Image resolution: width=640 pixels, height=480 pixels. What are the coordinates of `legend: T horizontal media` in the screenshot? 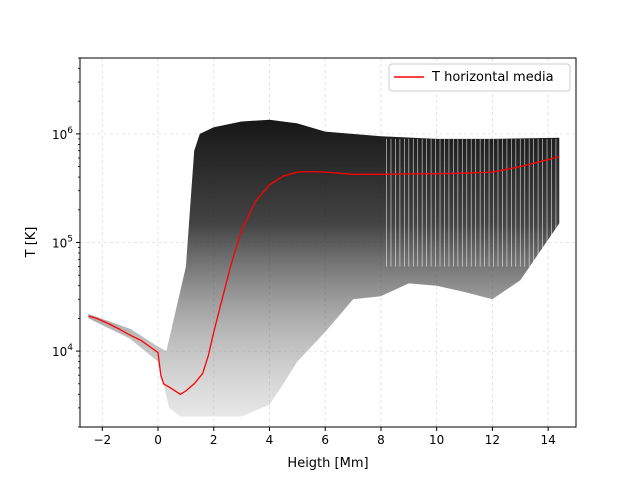 It's located at (479, 77).